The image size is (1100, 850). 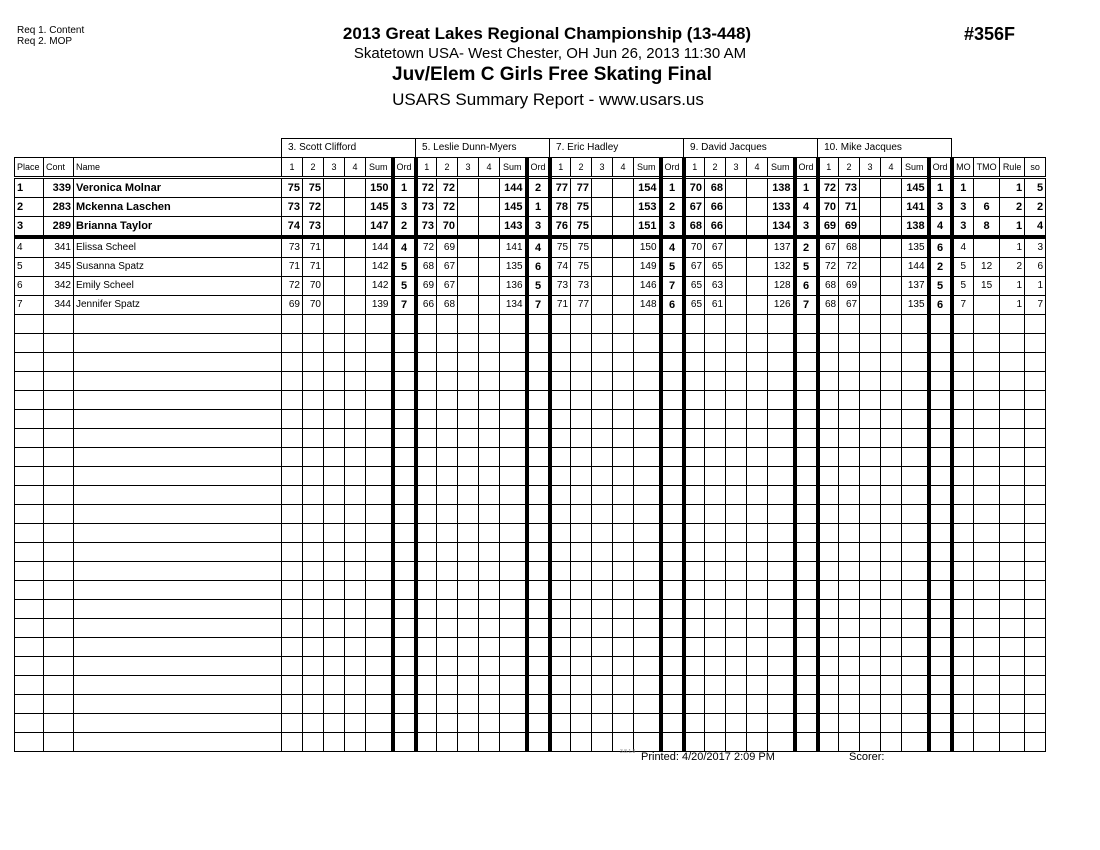 What do you see at coordinates (987, 305) in the screenshot?
I see `tmo-cell` at bounding box center [987, 305].